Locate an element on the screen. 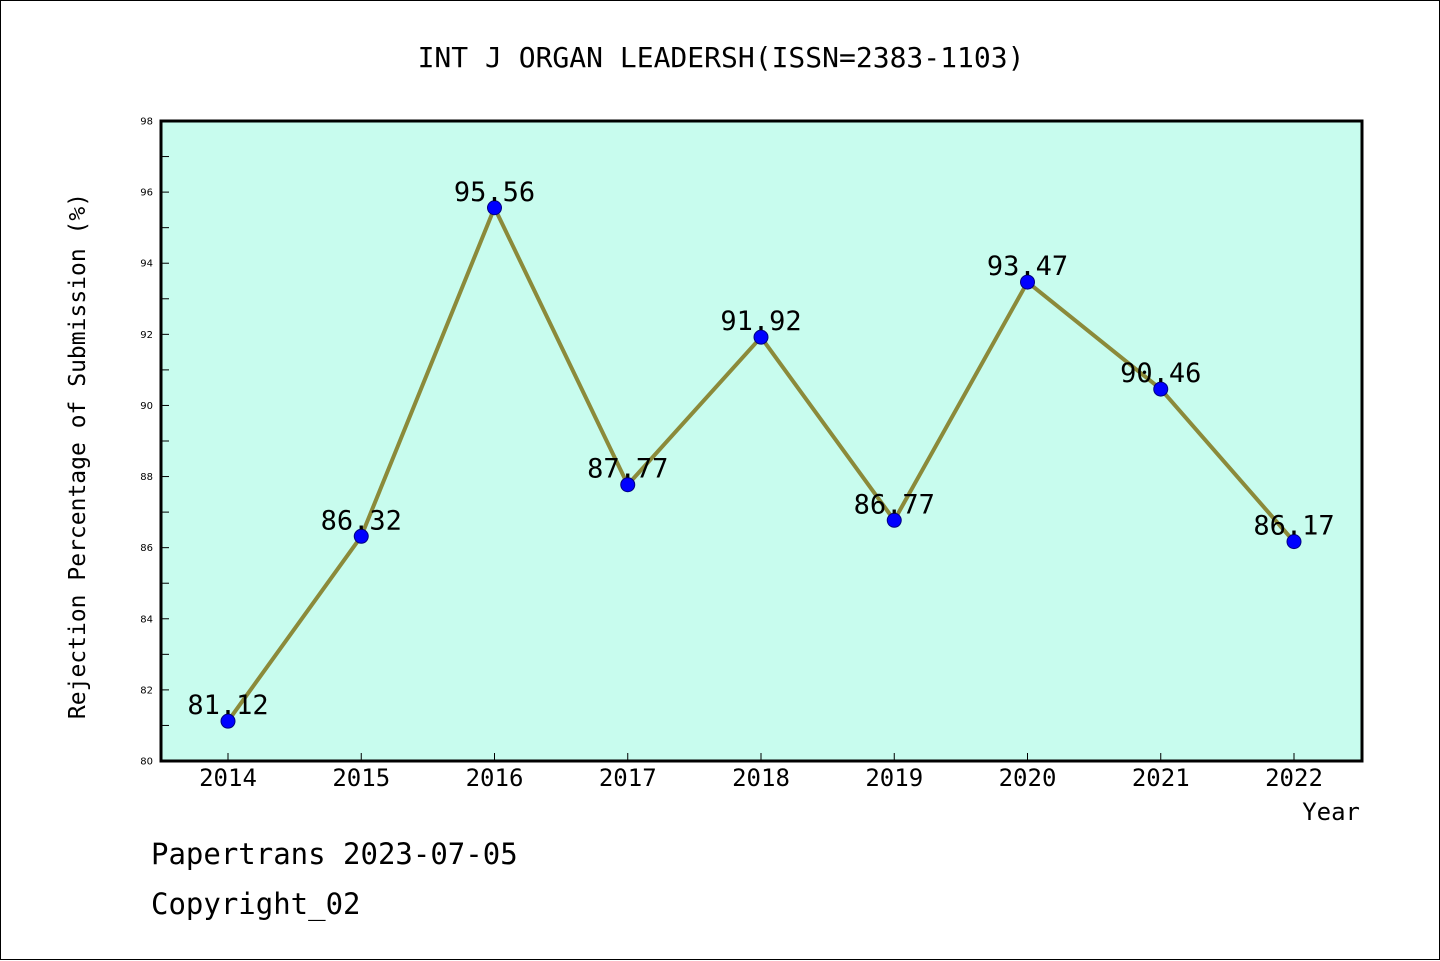 The height and width of the screenshot is (961, 1440). y-tick-label: 80 is located at coordinates (146, 762).